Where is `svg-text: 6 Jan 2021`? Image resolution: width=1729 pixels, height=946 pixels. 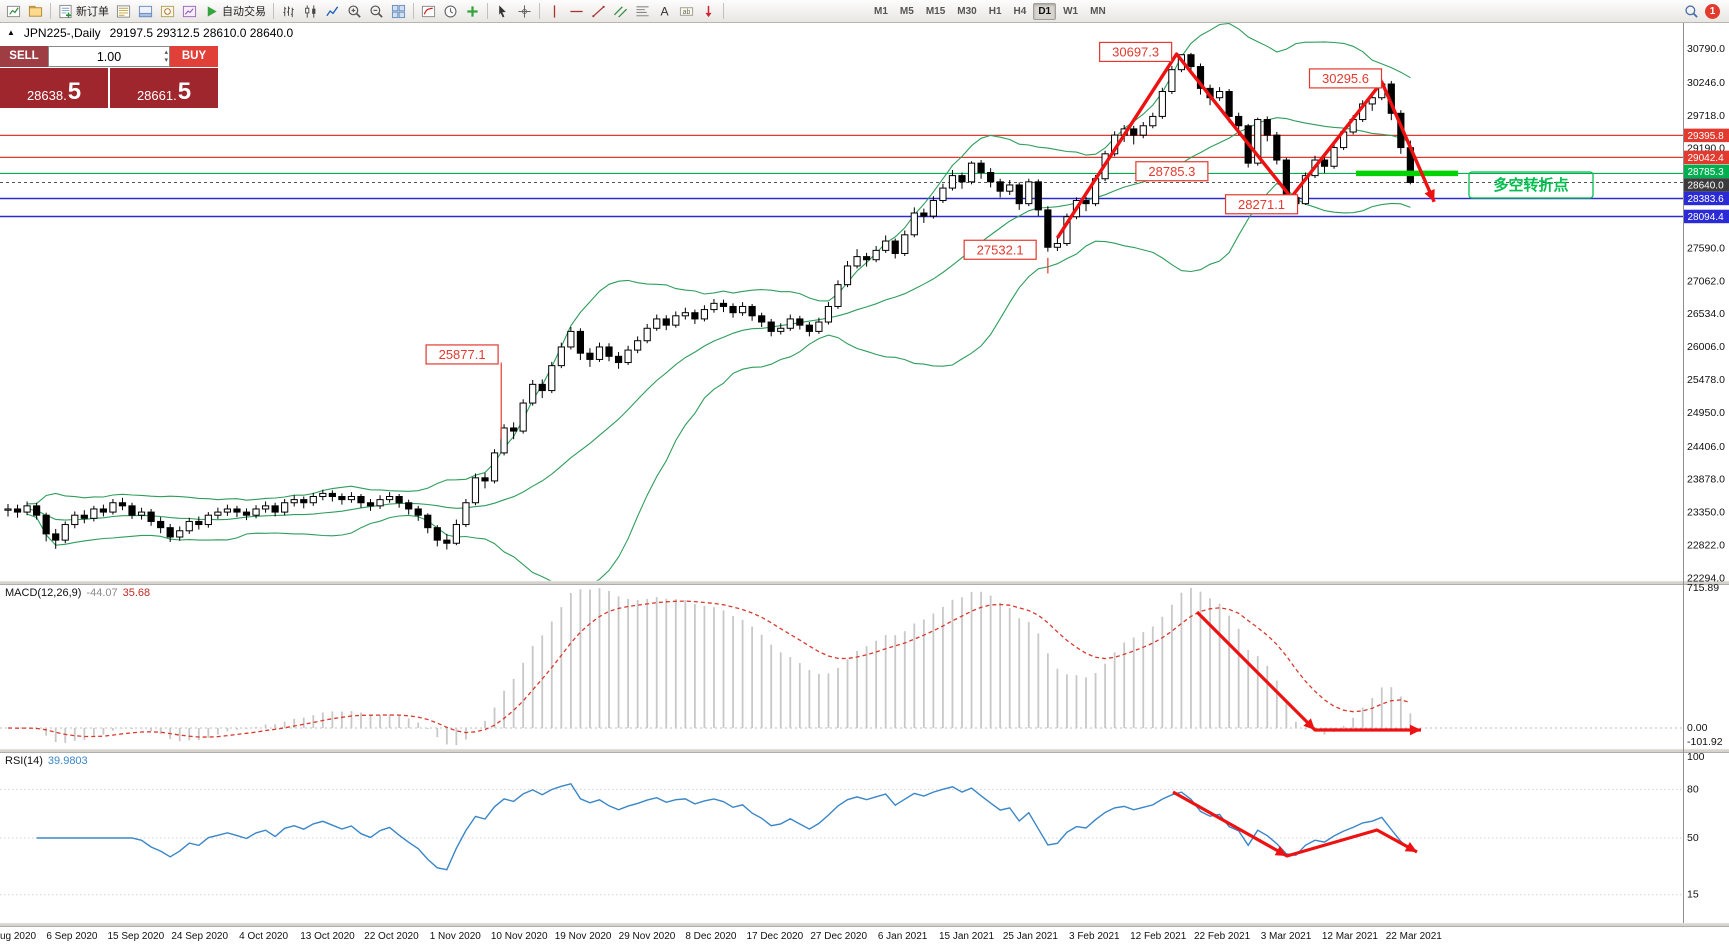
svg-text: 6 Jan 2021 is located at coordinates (903, 936).